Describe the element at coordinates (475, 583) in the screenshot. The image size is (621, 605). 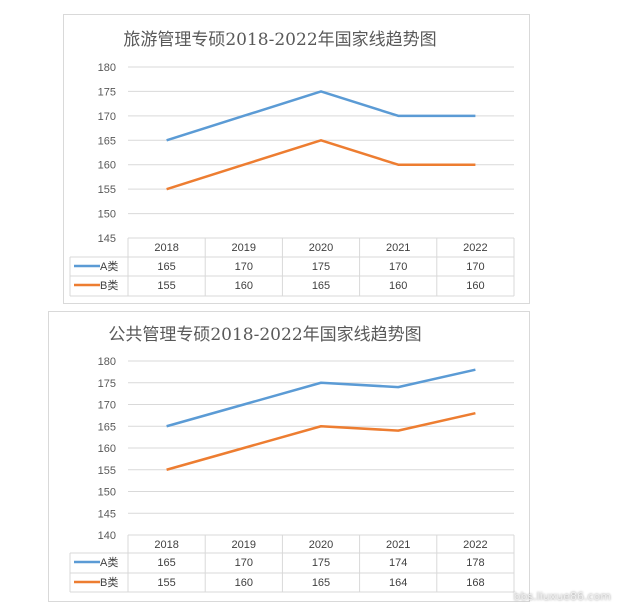
I see `data-table-value: 168` at that location.